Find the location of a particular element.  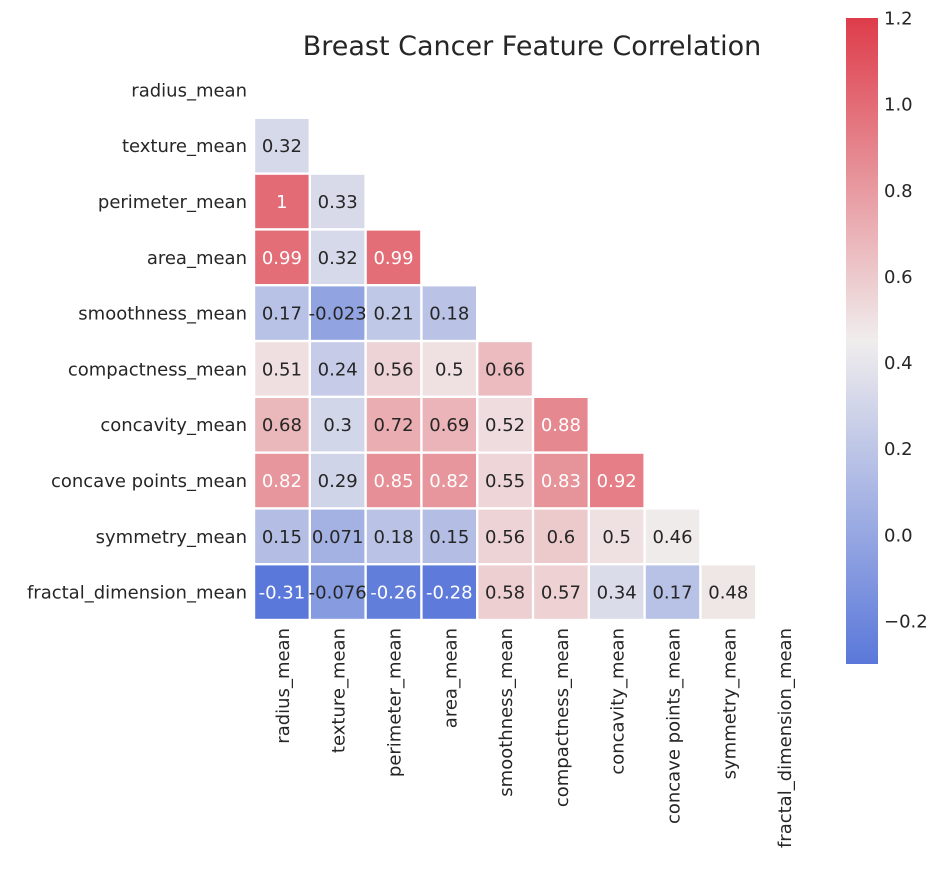

heatmap-cell-label: 0.33 is located at coordinates (338, 202).